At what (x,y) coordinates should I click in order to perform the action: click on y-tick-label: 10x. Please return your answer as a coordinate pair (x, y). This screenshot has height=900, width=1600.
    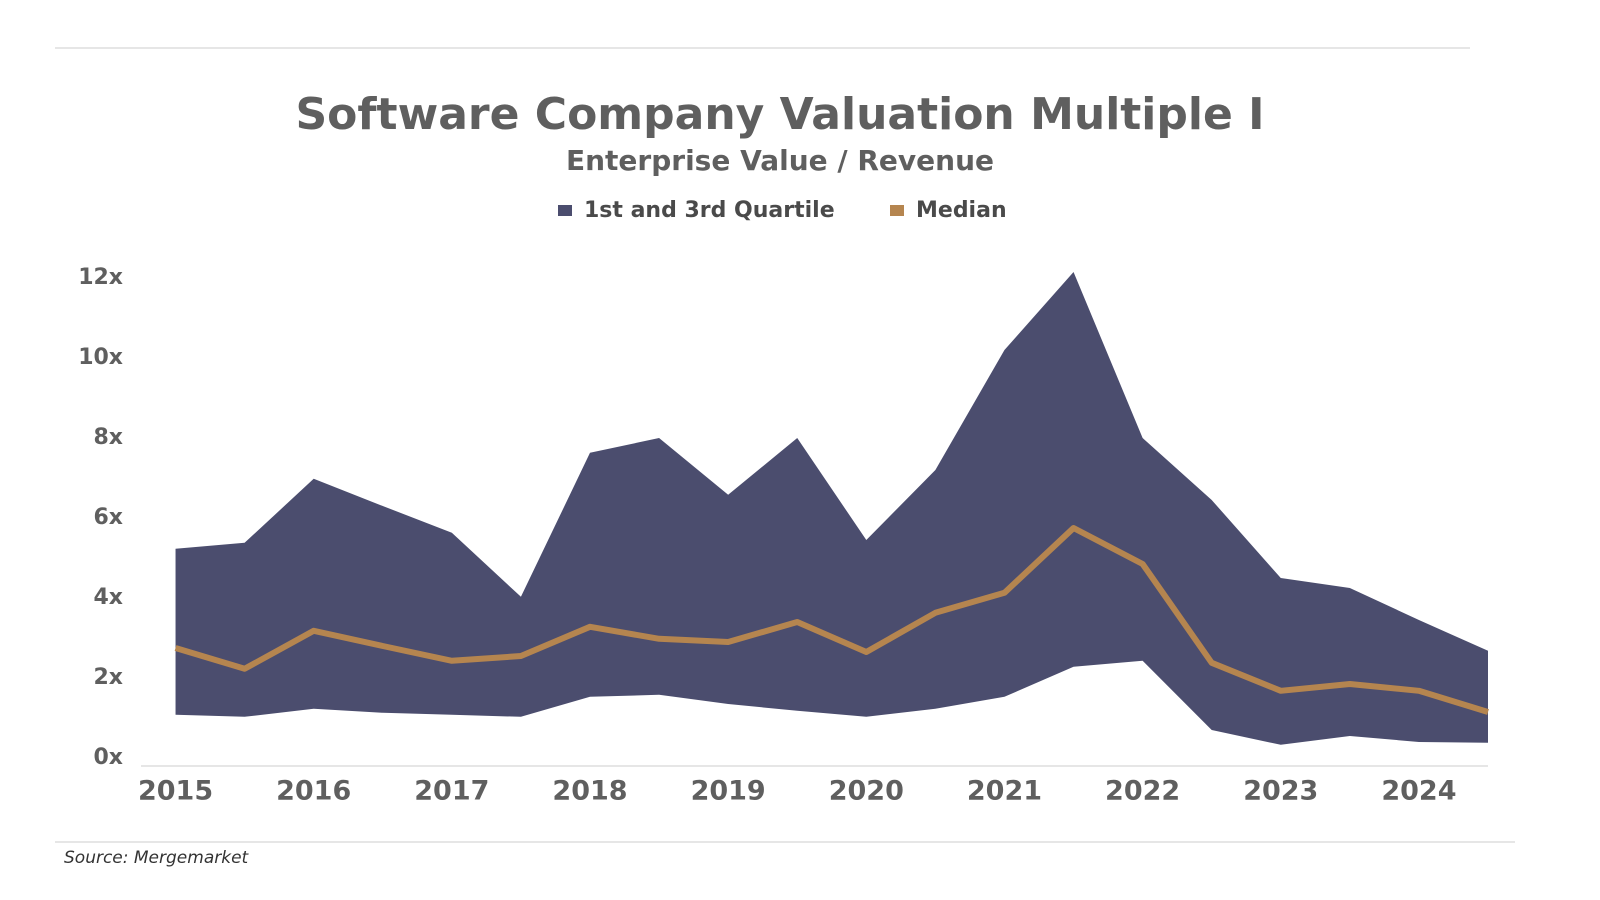
    Looking at the image, I should click on (100, 357).